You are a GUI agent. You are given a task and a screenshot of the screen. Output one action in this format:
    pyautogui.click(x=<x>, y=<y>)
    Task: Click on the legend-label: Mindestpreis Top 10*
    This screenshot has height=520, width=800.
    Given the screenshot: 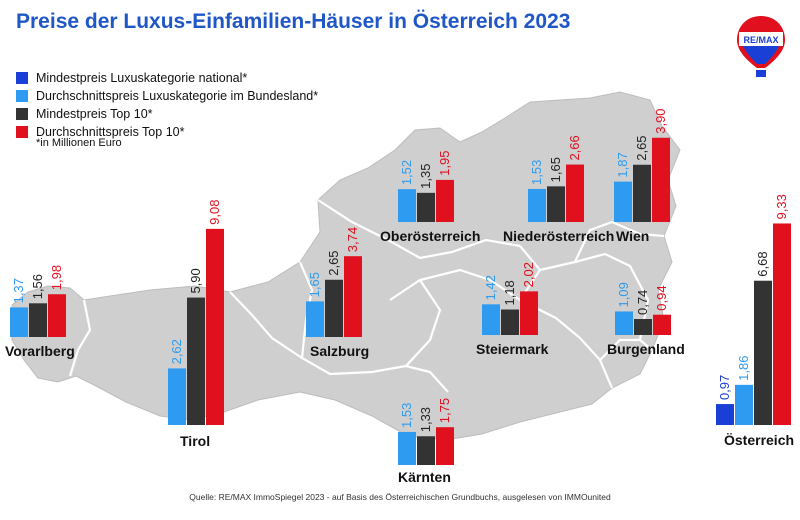 What is the action you would take?
    pyautogui.click(x=94, y=114)
    